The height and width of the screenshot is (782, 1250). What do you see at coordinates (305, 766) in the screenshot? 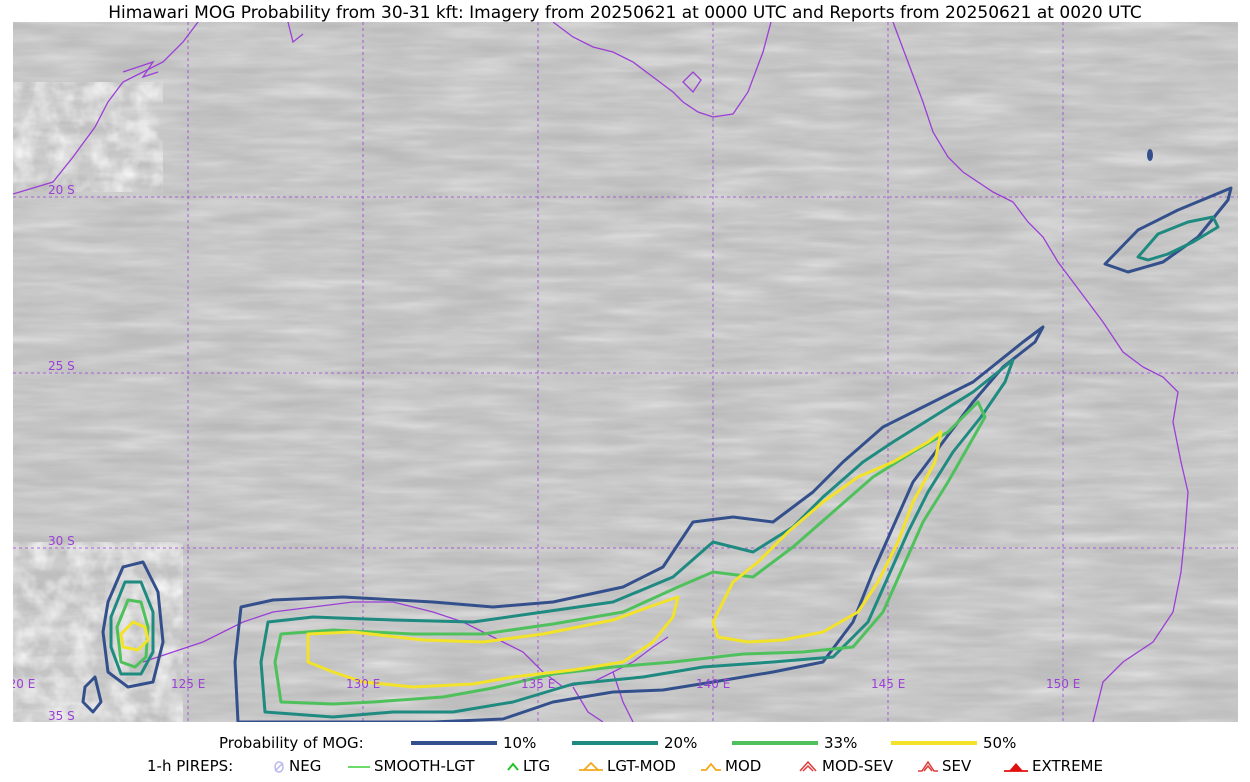
I see `legend-label-neg: NEG` at bounding box center [305, 766].